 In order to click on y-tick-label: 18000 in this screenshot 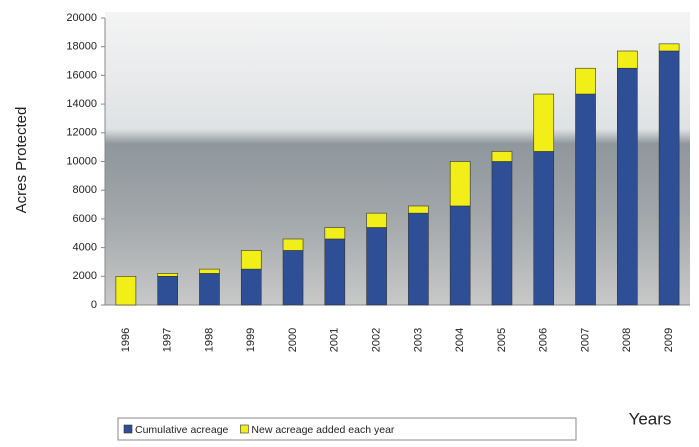, I will do `click(81, 47)`.